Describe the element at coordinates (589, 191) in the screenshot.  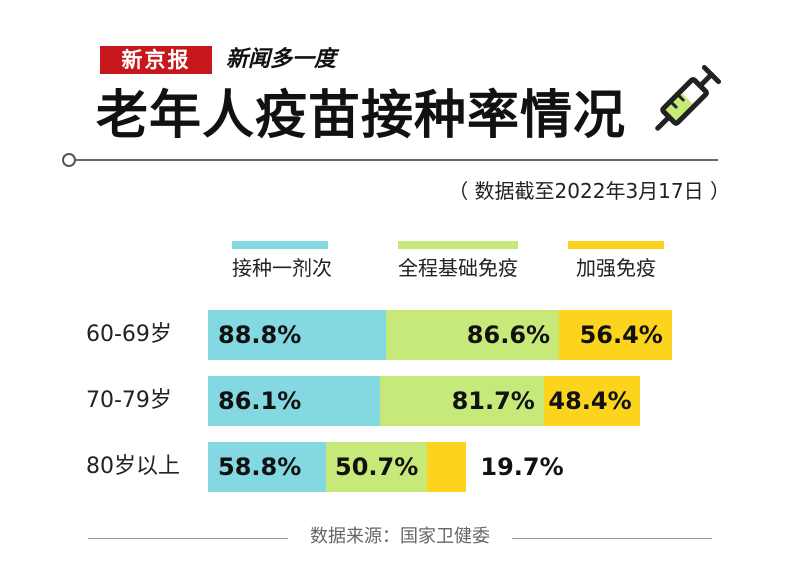
I see `date-note: （ 数据截至2022年3月17日 ）` at that location.